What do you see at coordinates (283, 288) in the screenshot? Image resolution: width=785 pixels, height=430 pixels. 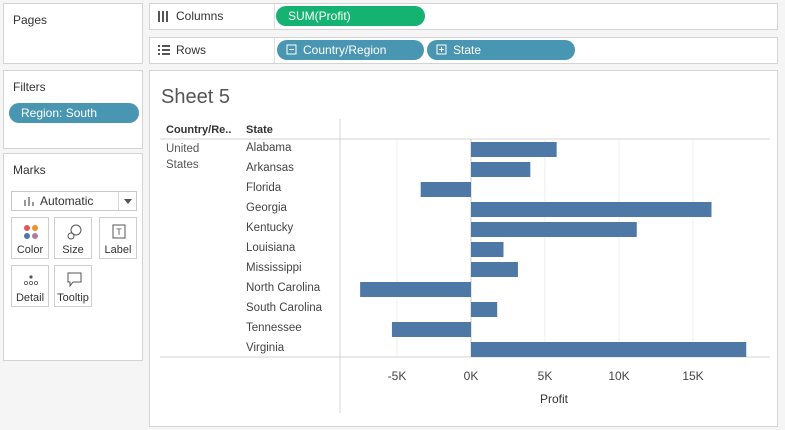 I see `state-label: North Carolina` at bounding box center [283, 288].